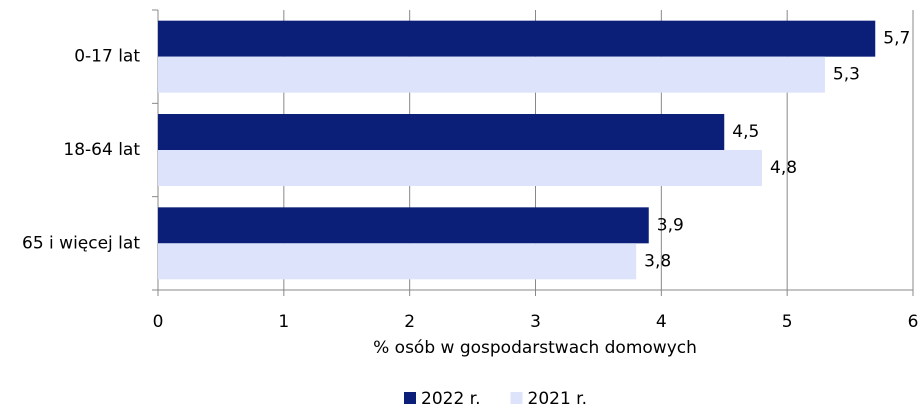 Image resolution: width=921 pixels, height=408 pixels. Describe the element at coordinates (283, 322) in the screenshot. I see `x-tick-label: 1` at that location.